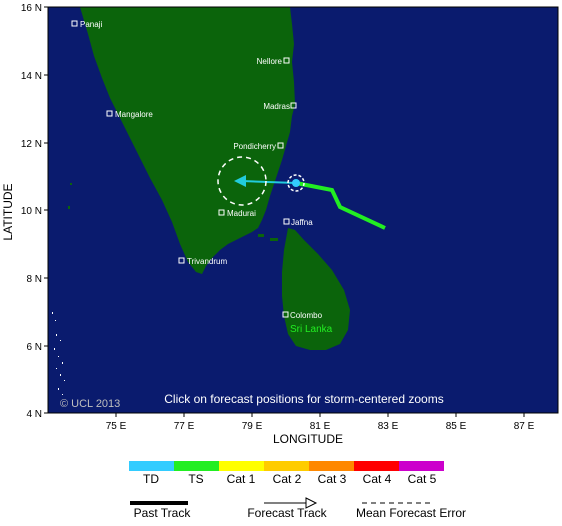  I want to click on copyright-text: © UCL 2013, so click(90, 404).